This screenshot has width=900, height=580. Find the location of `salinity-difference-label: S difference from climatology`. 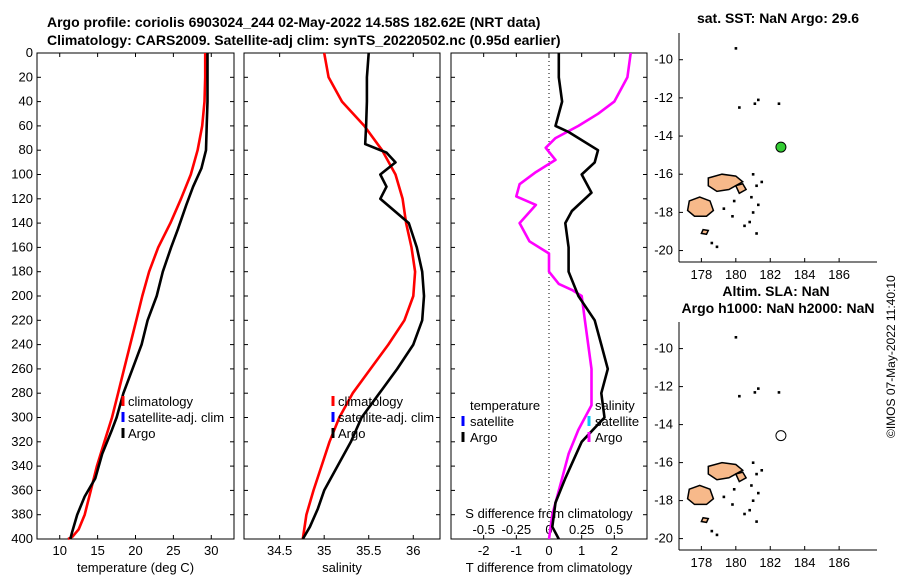

salinity-difference-label: S difference from climatology is located at coordinates (549, 513).